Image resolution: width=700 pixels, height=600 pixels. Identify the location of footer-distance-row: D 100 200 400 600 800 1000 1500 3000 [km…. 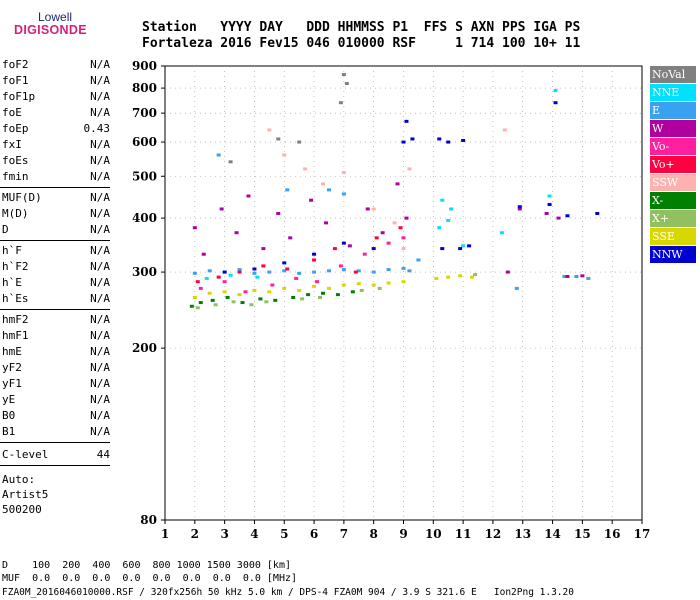
(146, 565).